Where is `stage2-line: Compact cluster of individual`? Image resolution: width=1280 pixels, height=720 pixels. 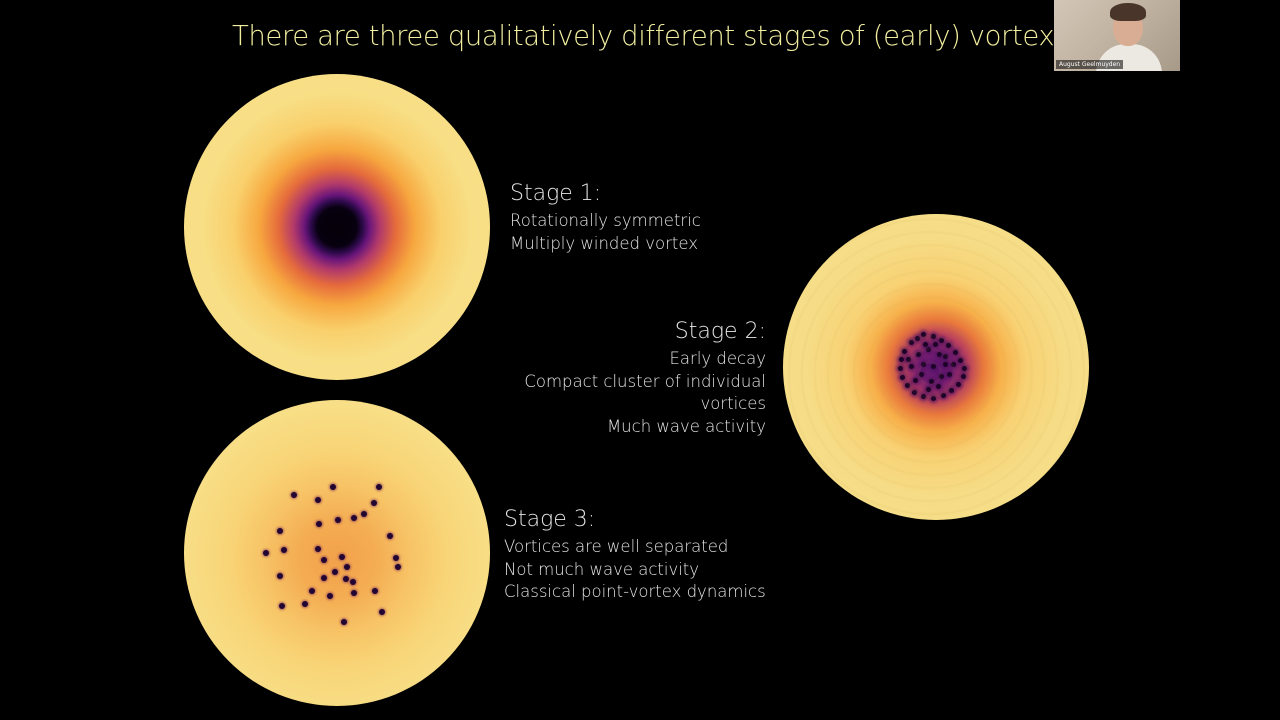 stage2-line: Compact cluster of individual is located at coordinates (645, 381).